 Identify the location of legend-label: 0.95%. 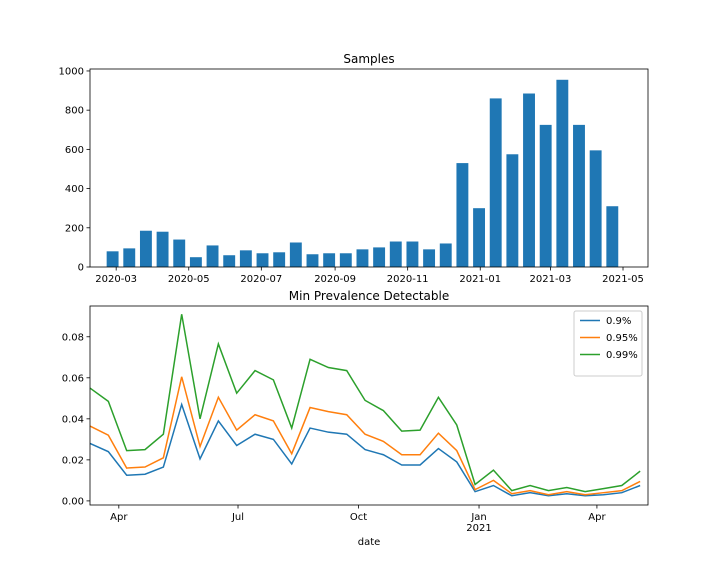
(622, 338).